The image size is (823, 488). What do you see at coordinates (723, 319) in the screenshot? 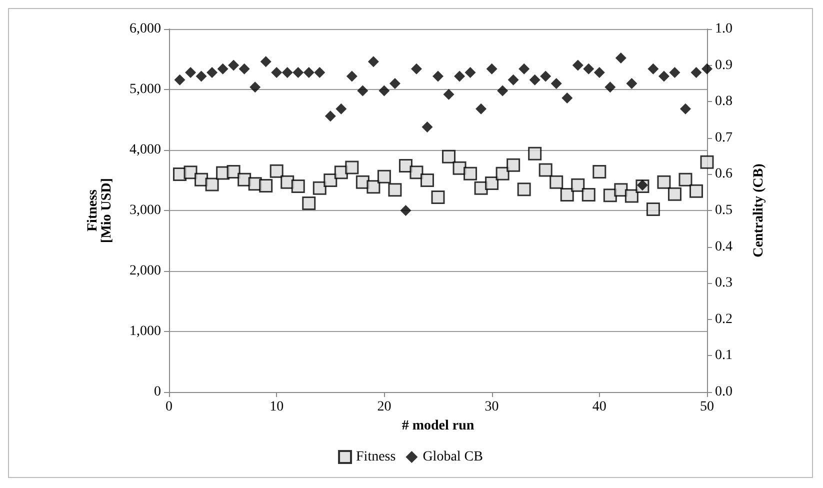
I see `y2-tick-label: 0.2` at bounding box center [723, 319].